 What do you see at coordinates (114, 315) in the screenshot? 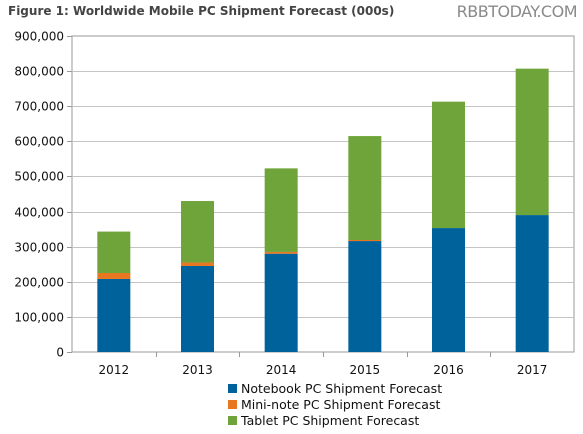
I see `bar-notebook-2012` at bounding box center [114, 315].